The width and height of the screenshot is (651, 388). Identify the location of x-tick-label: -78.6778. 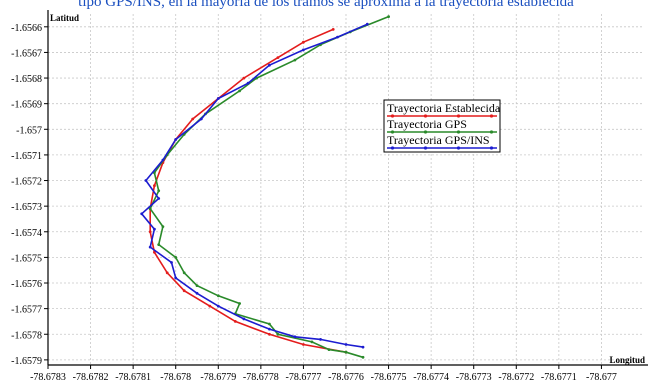
(261, 377).